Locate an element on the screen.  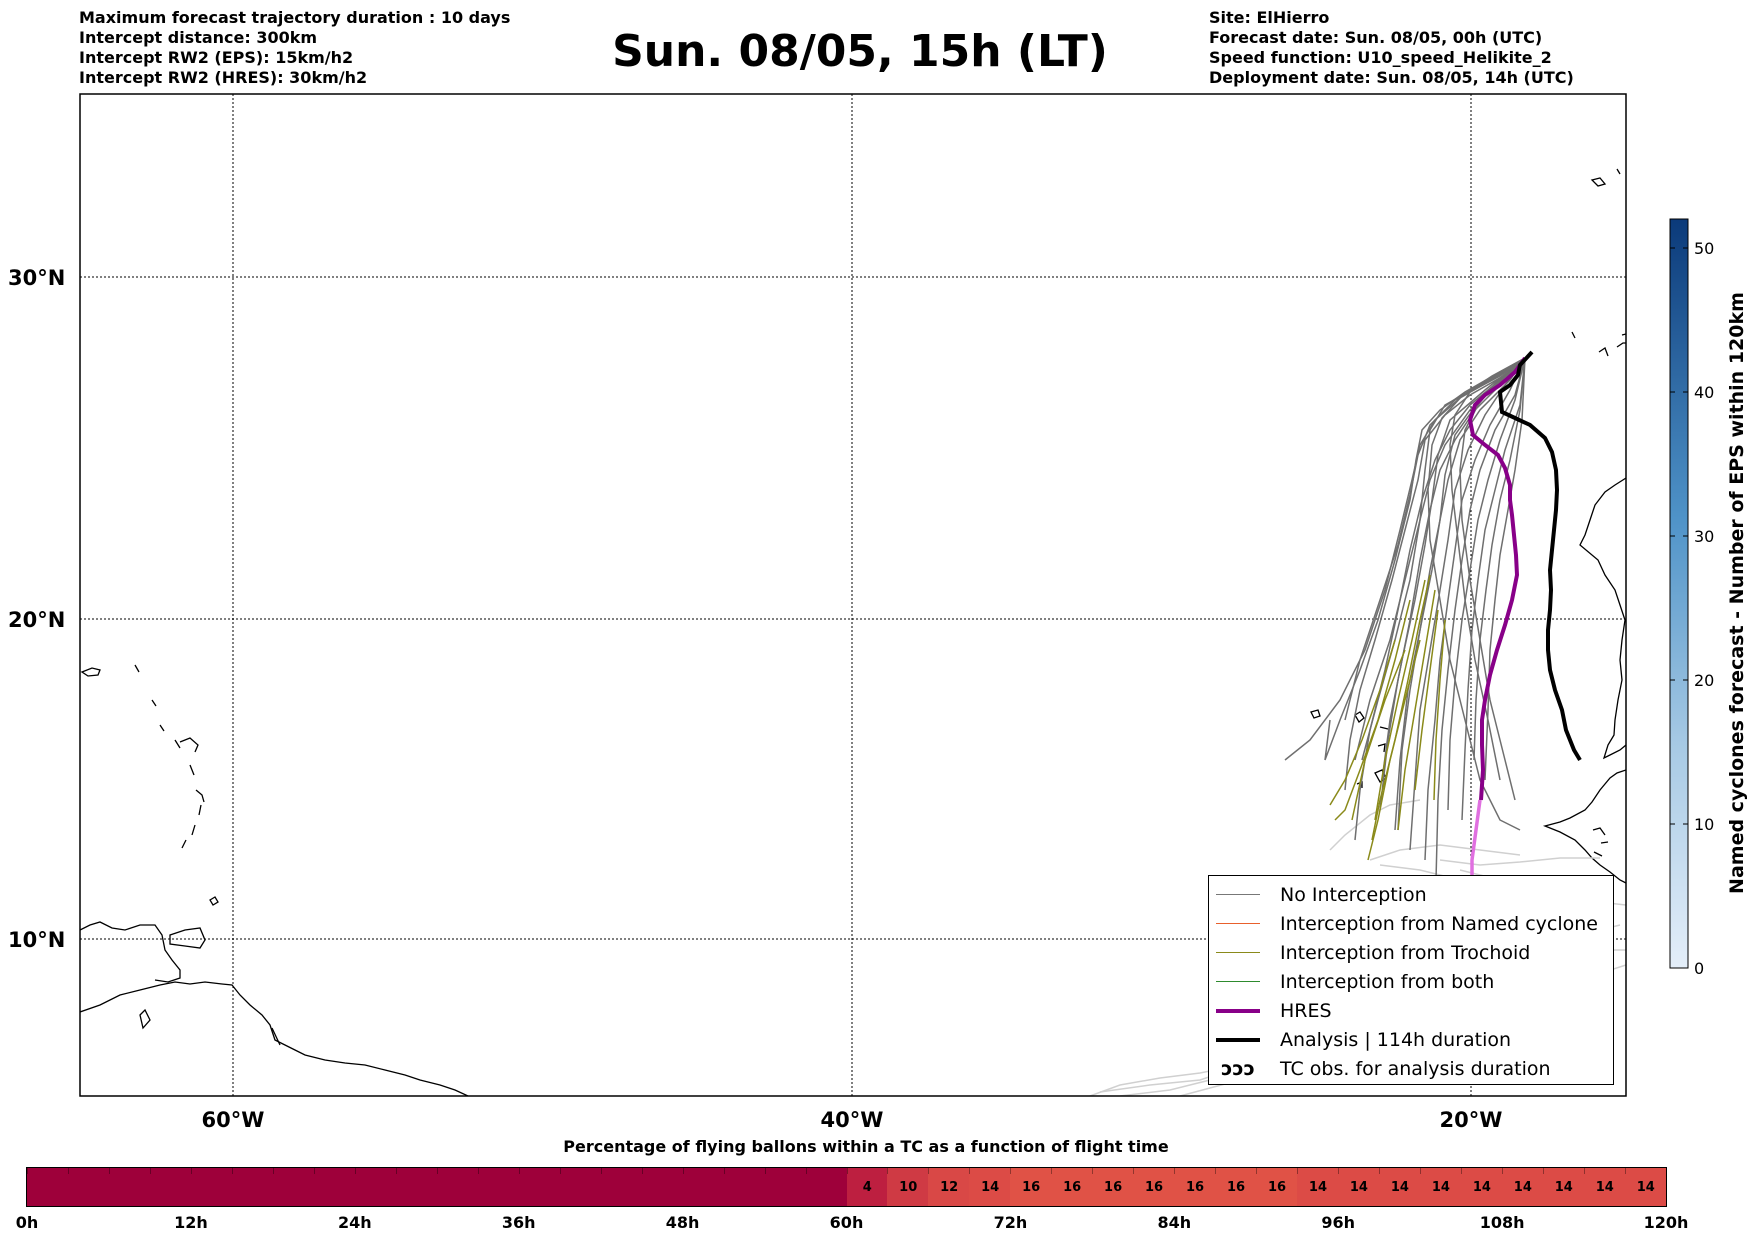
timebar-tick-label: 24h is located at coordinates (354, 1222).